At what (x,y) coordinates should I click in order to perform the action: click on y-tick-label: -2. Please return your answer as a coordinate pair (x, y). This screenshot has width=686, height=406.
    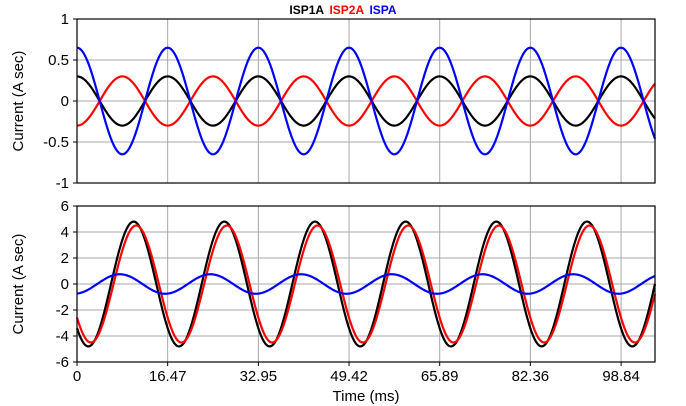
    Looking at the image, I should click on (62, 310).